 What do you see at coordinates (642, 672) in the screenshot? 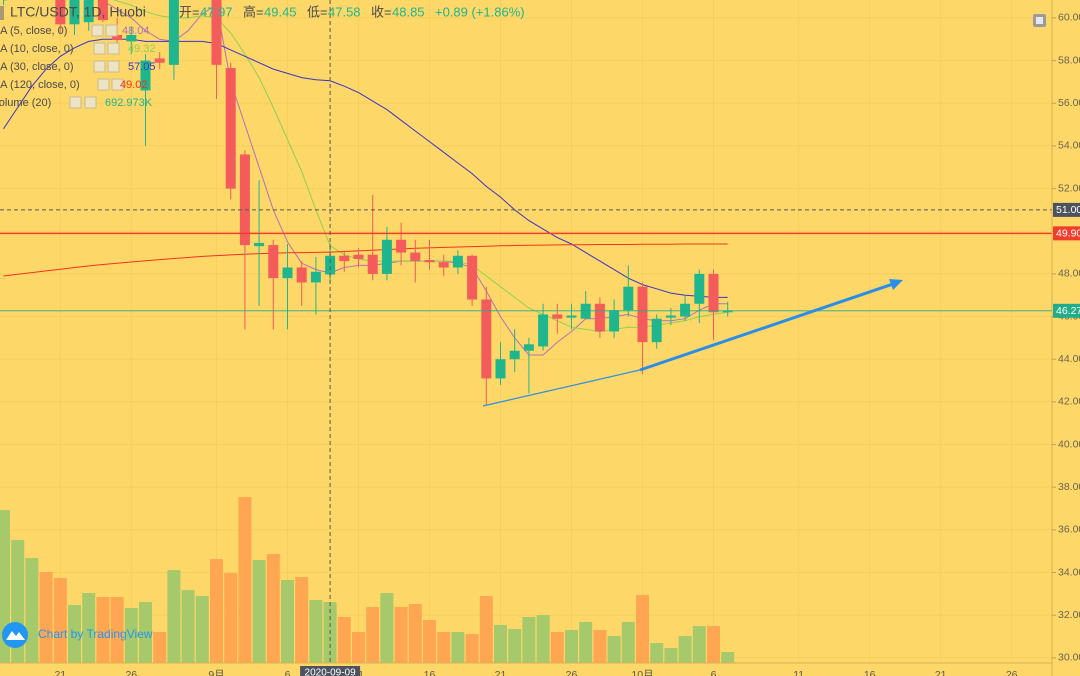
I see `x-tick-label: 10月` at bounding box center [642, 672].